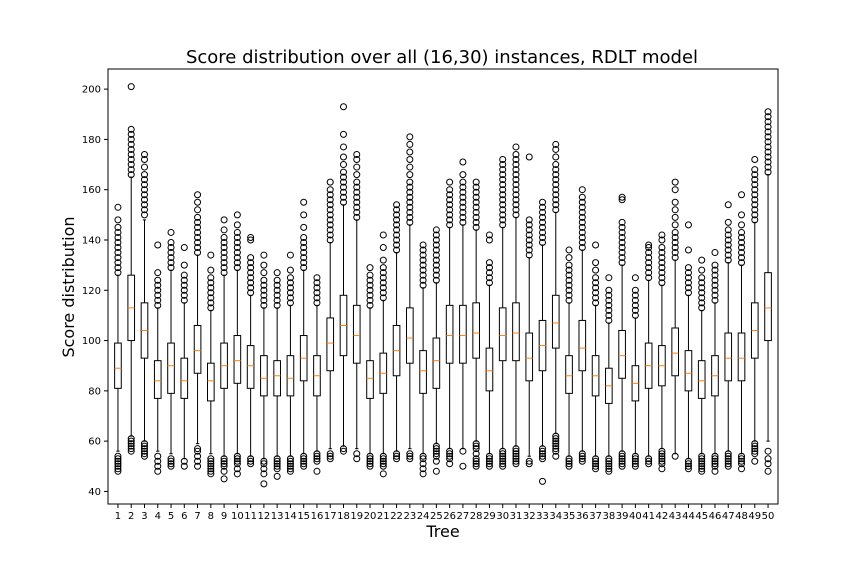  Describe the element at coordinates (94, 492) in the screenshot. I see `y-tick-label: 40` at that location.